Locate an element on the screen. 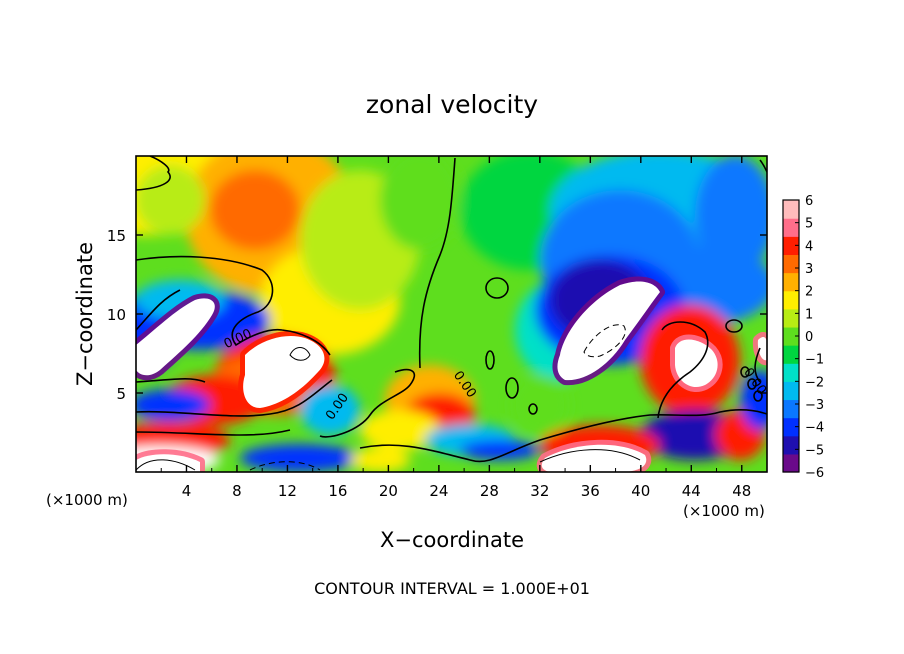  colorbar: 6 5 4 3 2 1 0 −1 −2 −3 −4 −5 −6 is located at coordinates (803, 337).